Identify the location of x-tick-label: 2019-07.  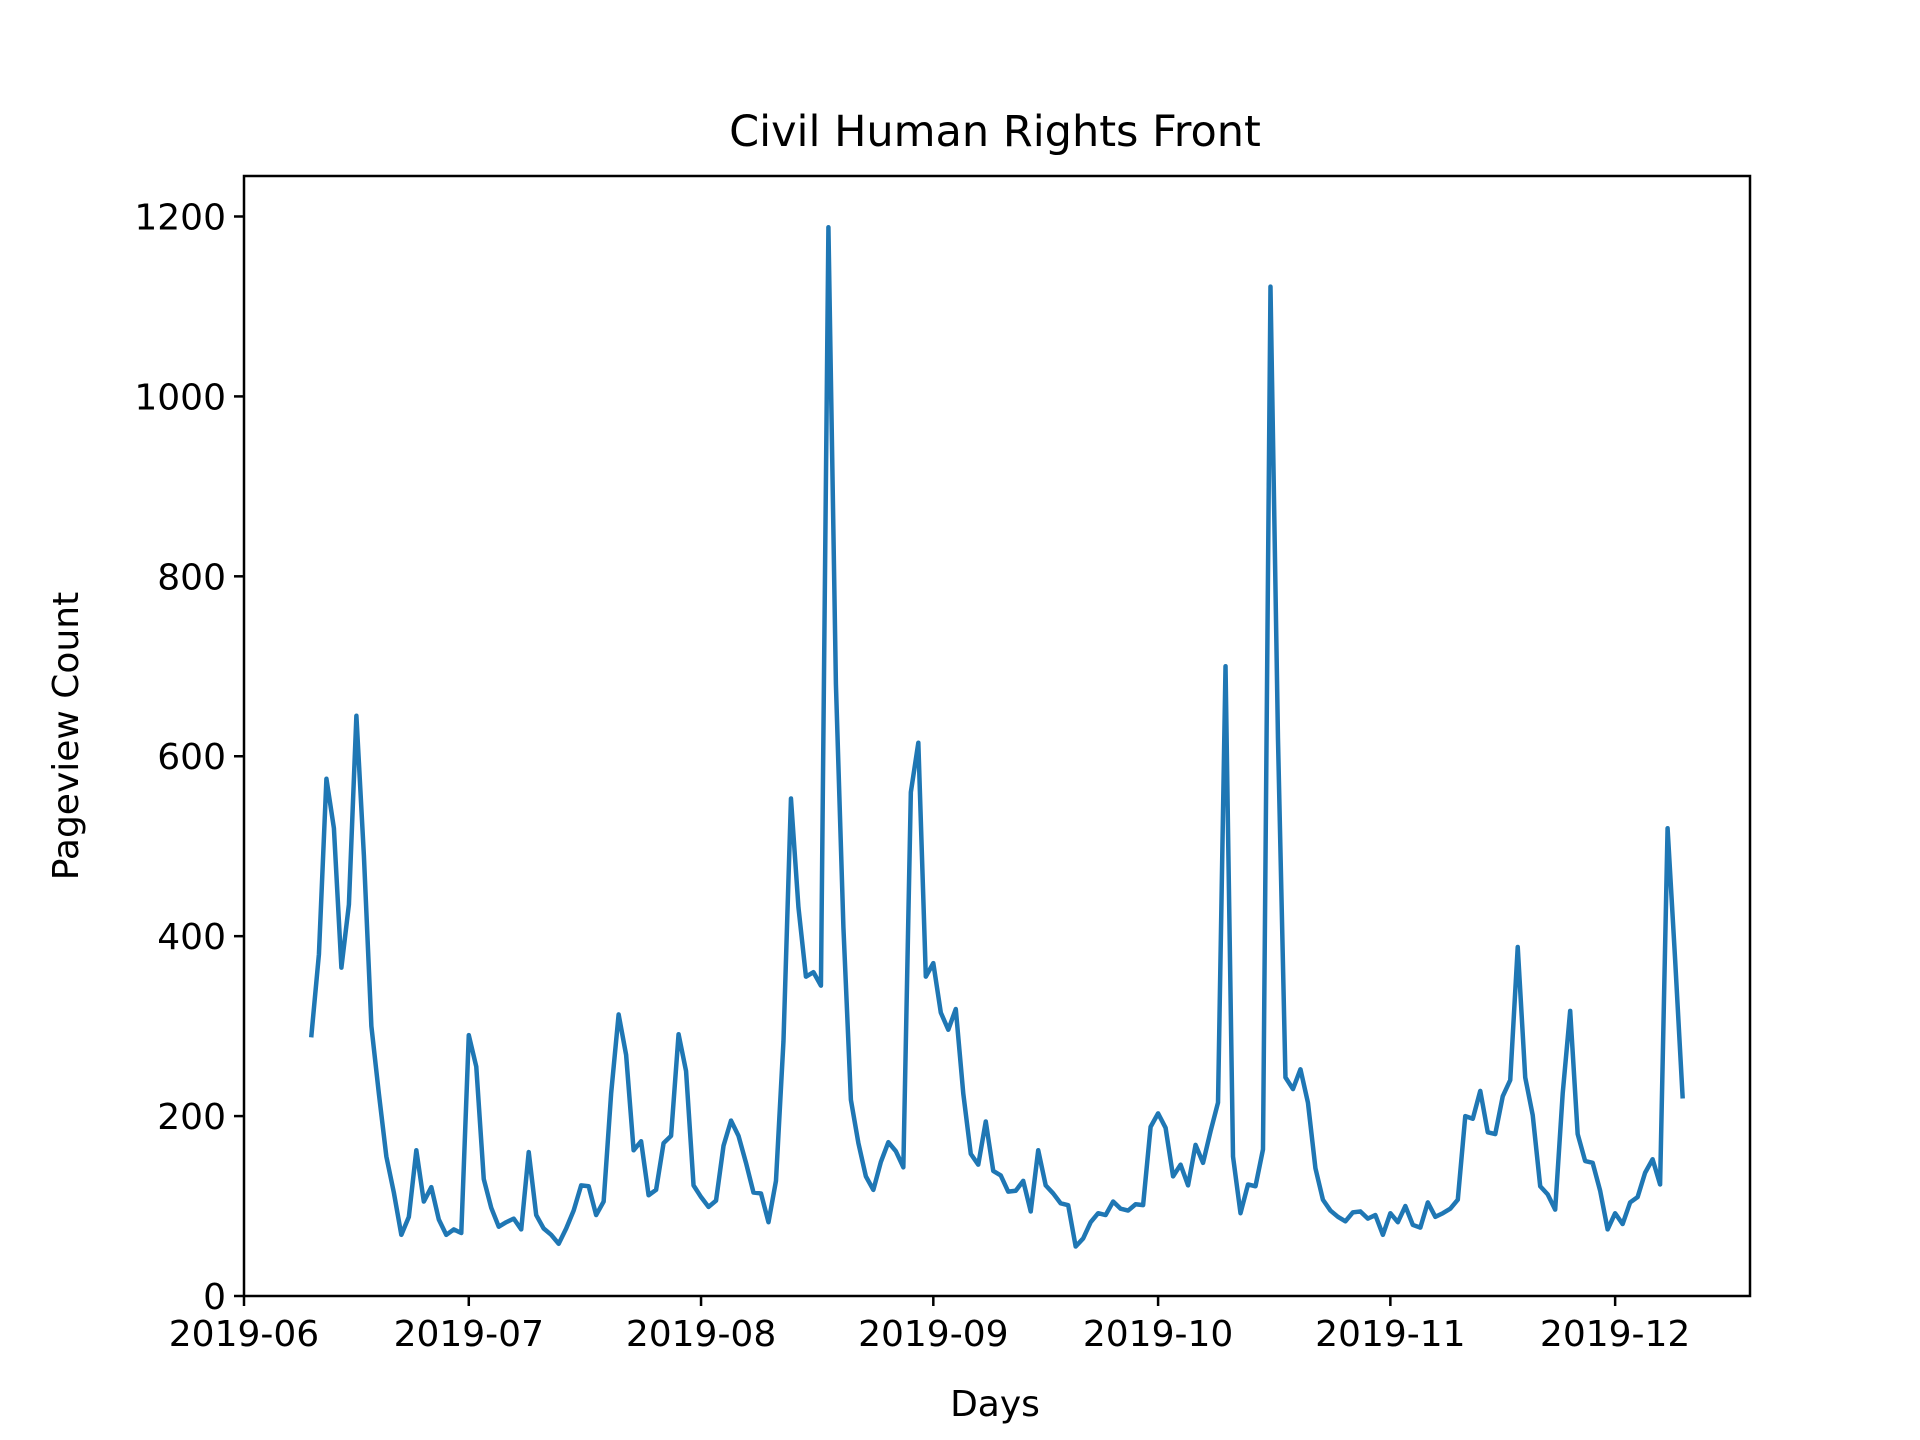
(469, 1334).